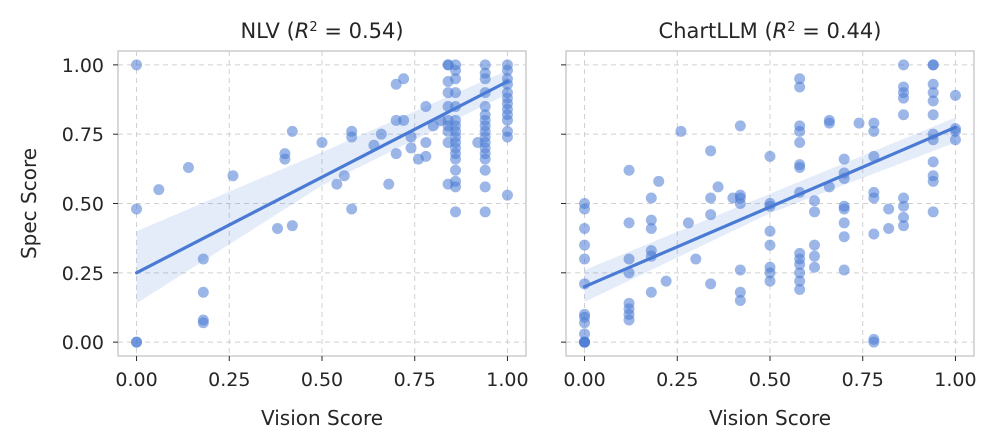  What do you see at coordinates (839, 31) in the screenshot?
I see `title-suffix: = 0.44)` at bounding box center [839, 31].